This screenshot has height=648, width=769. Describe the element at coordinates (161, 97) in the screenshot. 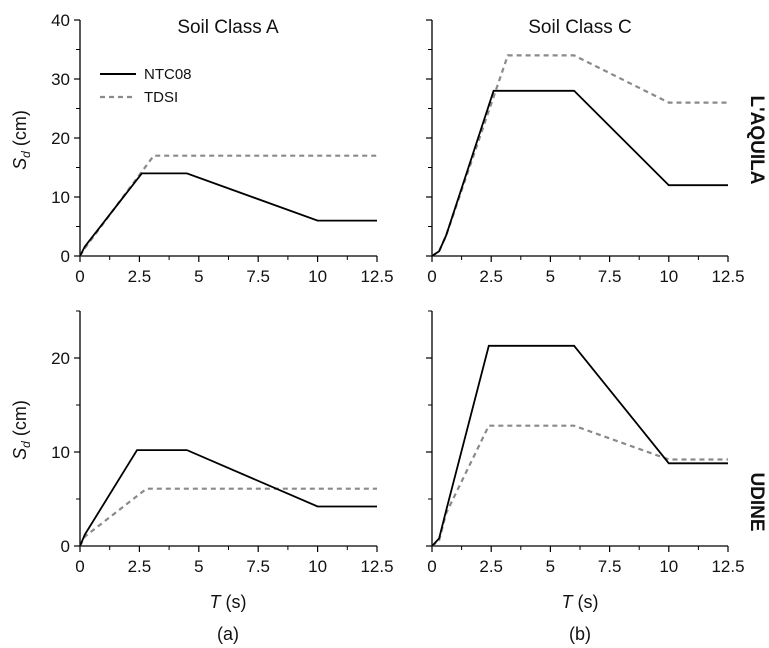

I see `legend-label-tdsi: TDSI` at that location.